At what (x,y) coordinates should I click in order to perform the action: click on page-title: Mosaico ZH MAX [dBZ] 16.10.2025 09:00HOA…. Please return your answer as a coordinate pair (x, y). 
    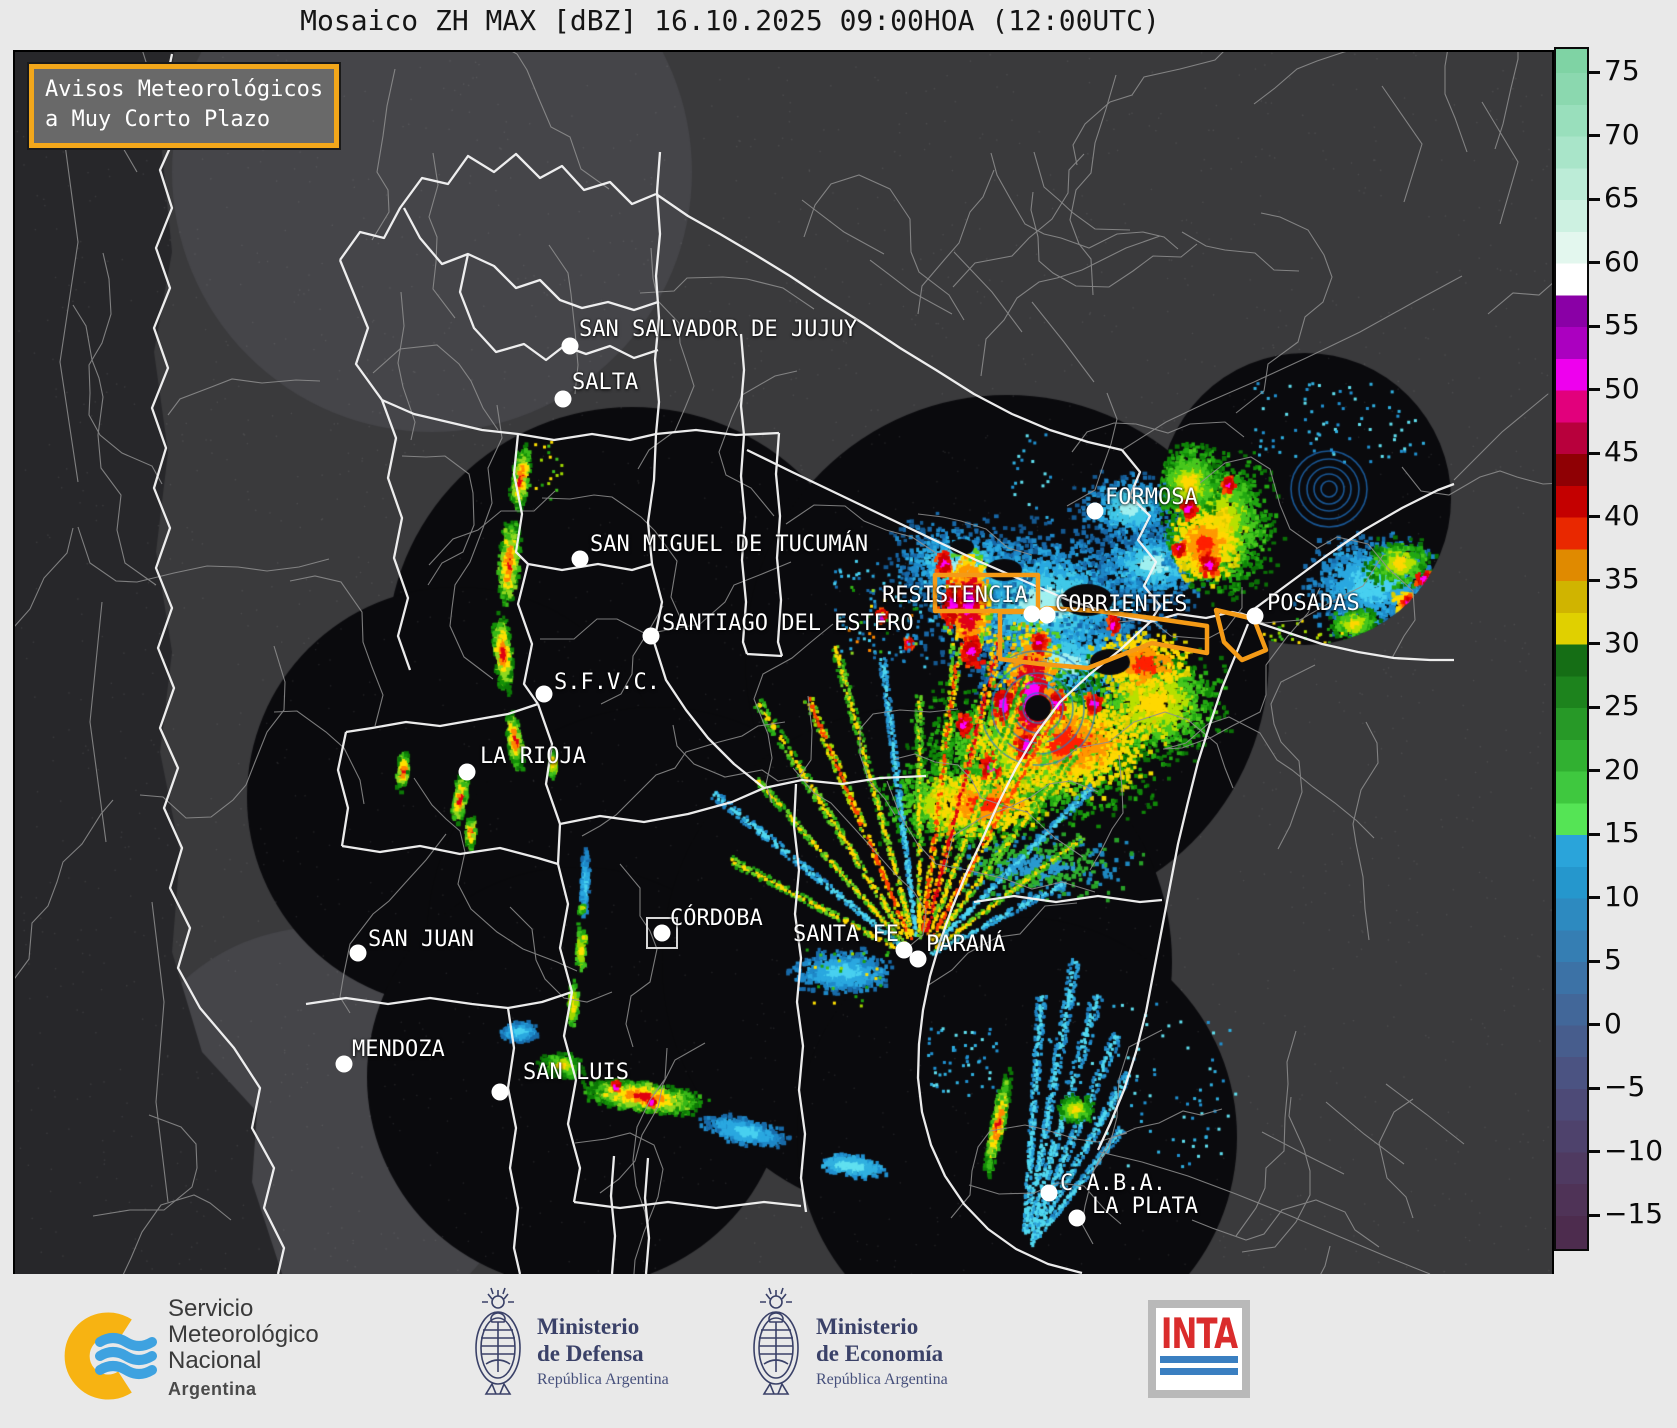
    Looking at the image, I should click on (730, 20).